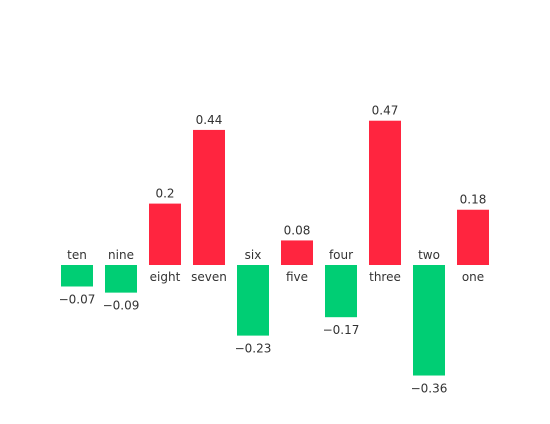  What do you see at coordinates (253, 349) in the screenshot?
I see `value-label-six: −0.23` at bounding box center [253, 349].